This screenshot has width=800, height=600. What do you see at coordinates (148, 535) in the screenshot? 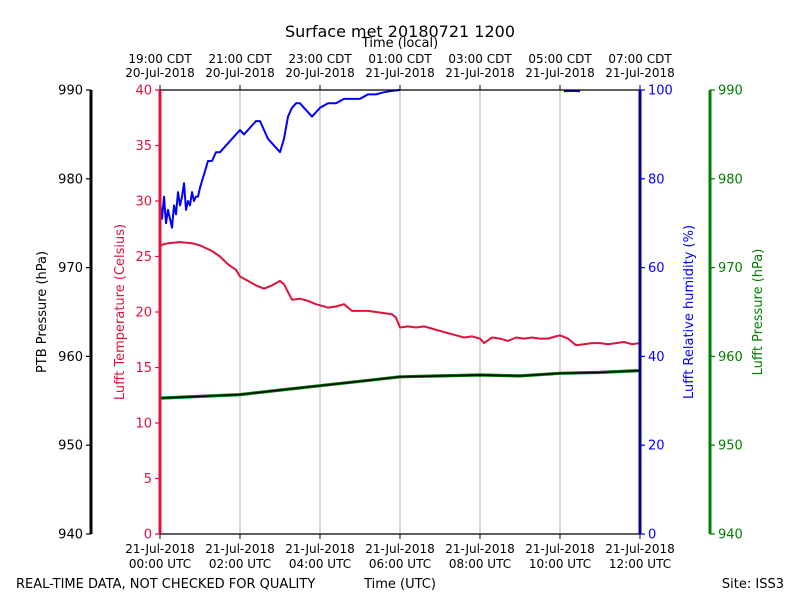
I see `temp-axis-tick-label: 0` at bounding box center [148, 535].